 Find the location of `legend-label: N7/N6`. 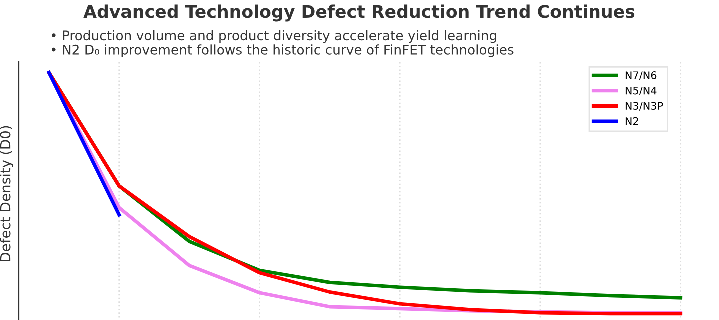

legend-label: N7/N6 is located at coordinates (641, 76).